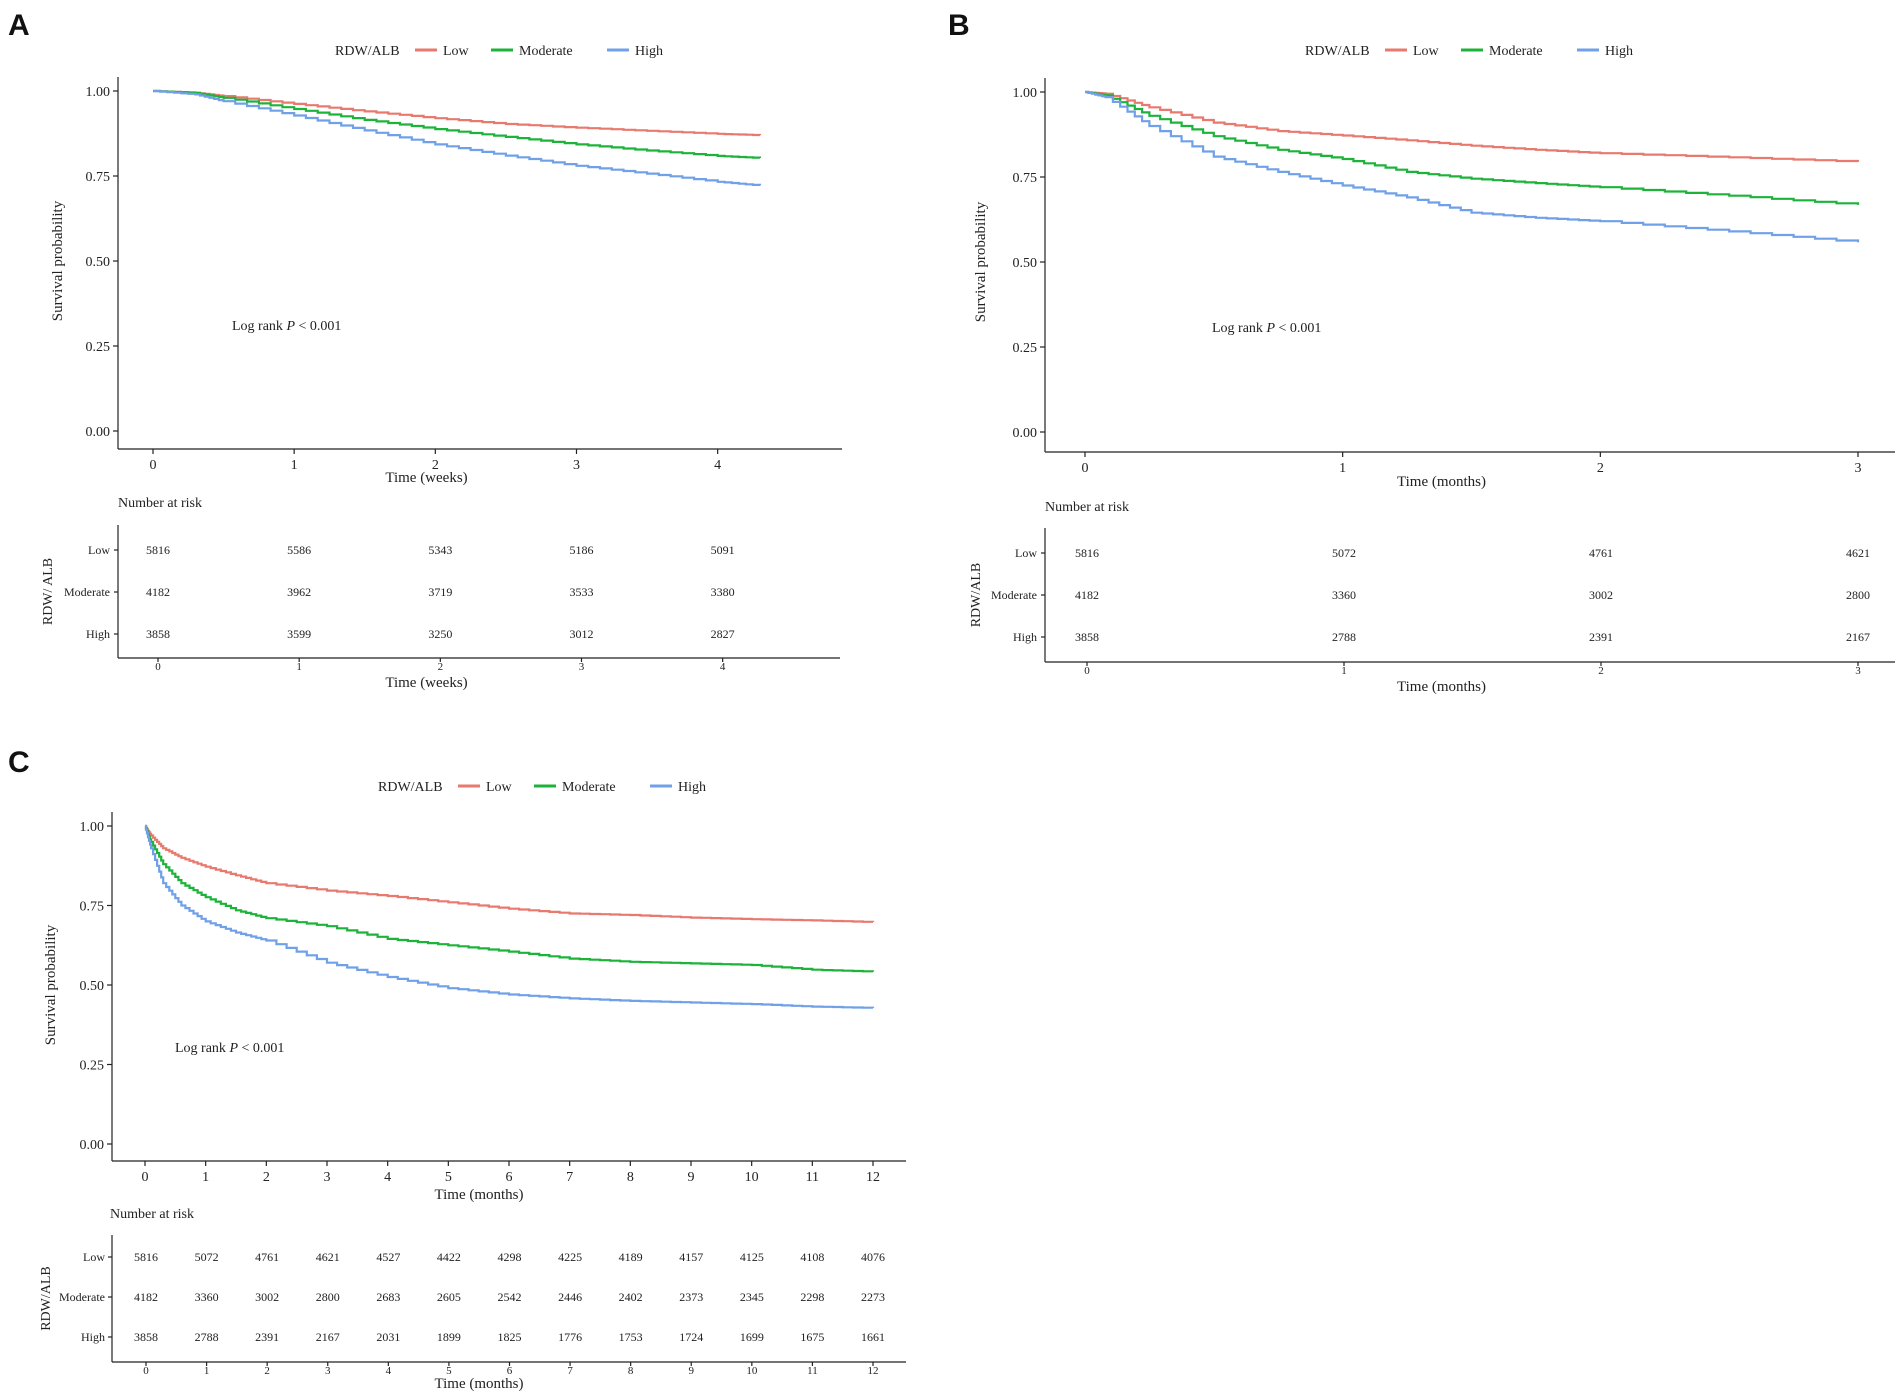  Describe the element at coordinates (146, 1257) in the screenshot. I see `risk-count: 5816` at that location.